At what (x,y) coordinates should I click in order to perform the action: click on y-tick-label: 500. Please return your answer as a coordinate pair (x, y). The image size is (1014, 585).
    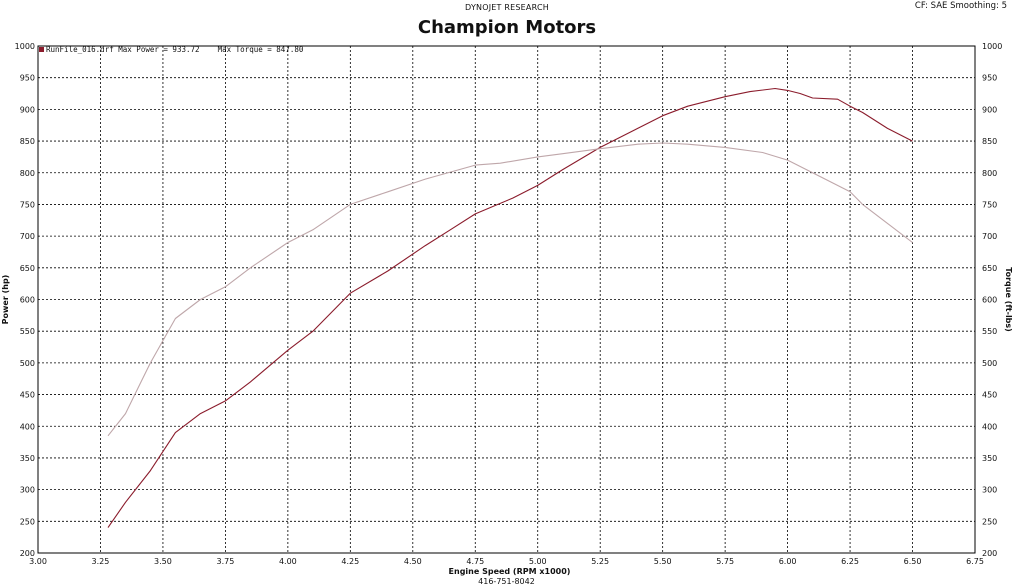
    Looking at the image, I should click on (27, 363).